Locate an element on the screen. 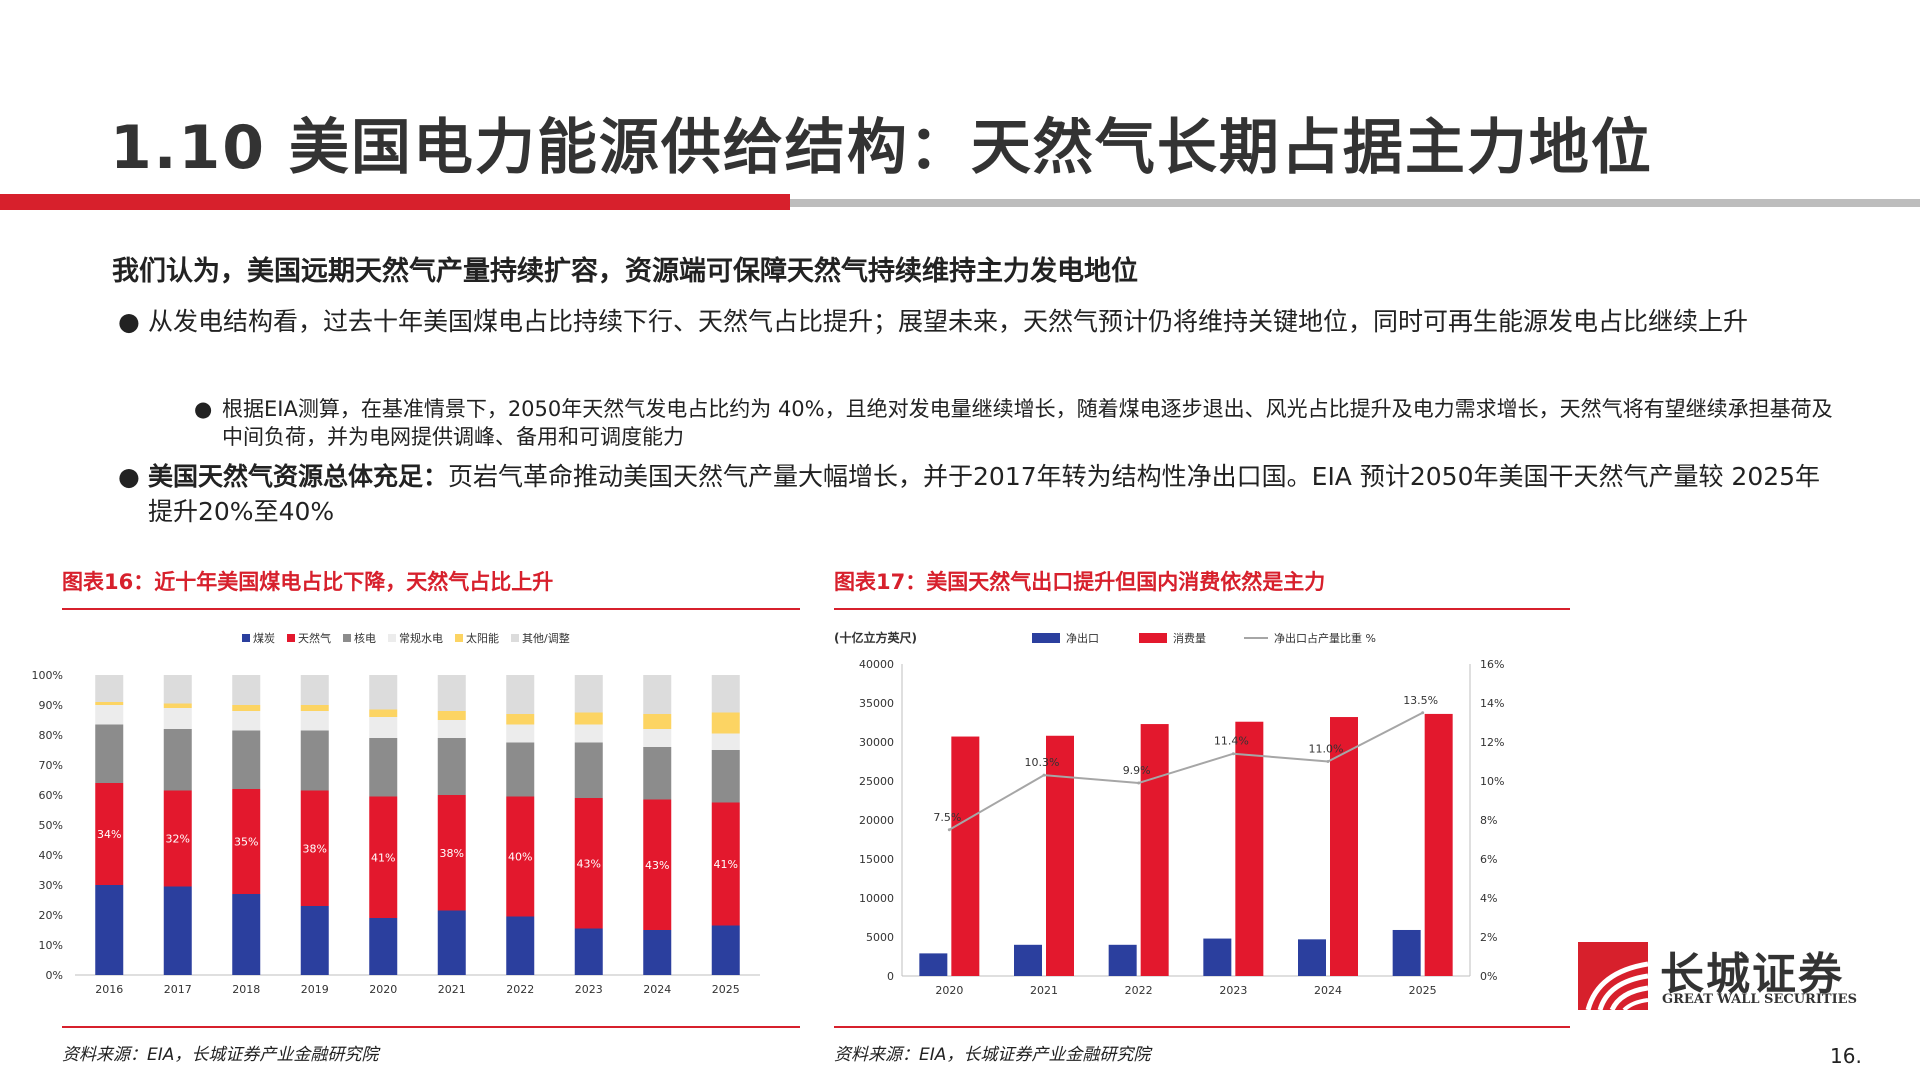 The image size is (1920, 1080). x-tick-label: 2018 is located at coordinates (246, 989).